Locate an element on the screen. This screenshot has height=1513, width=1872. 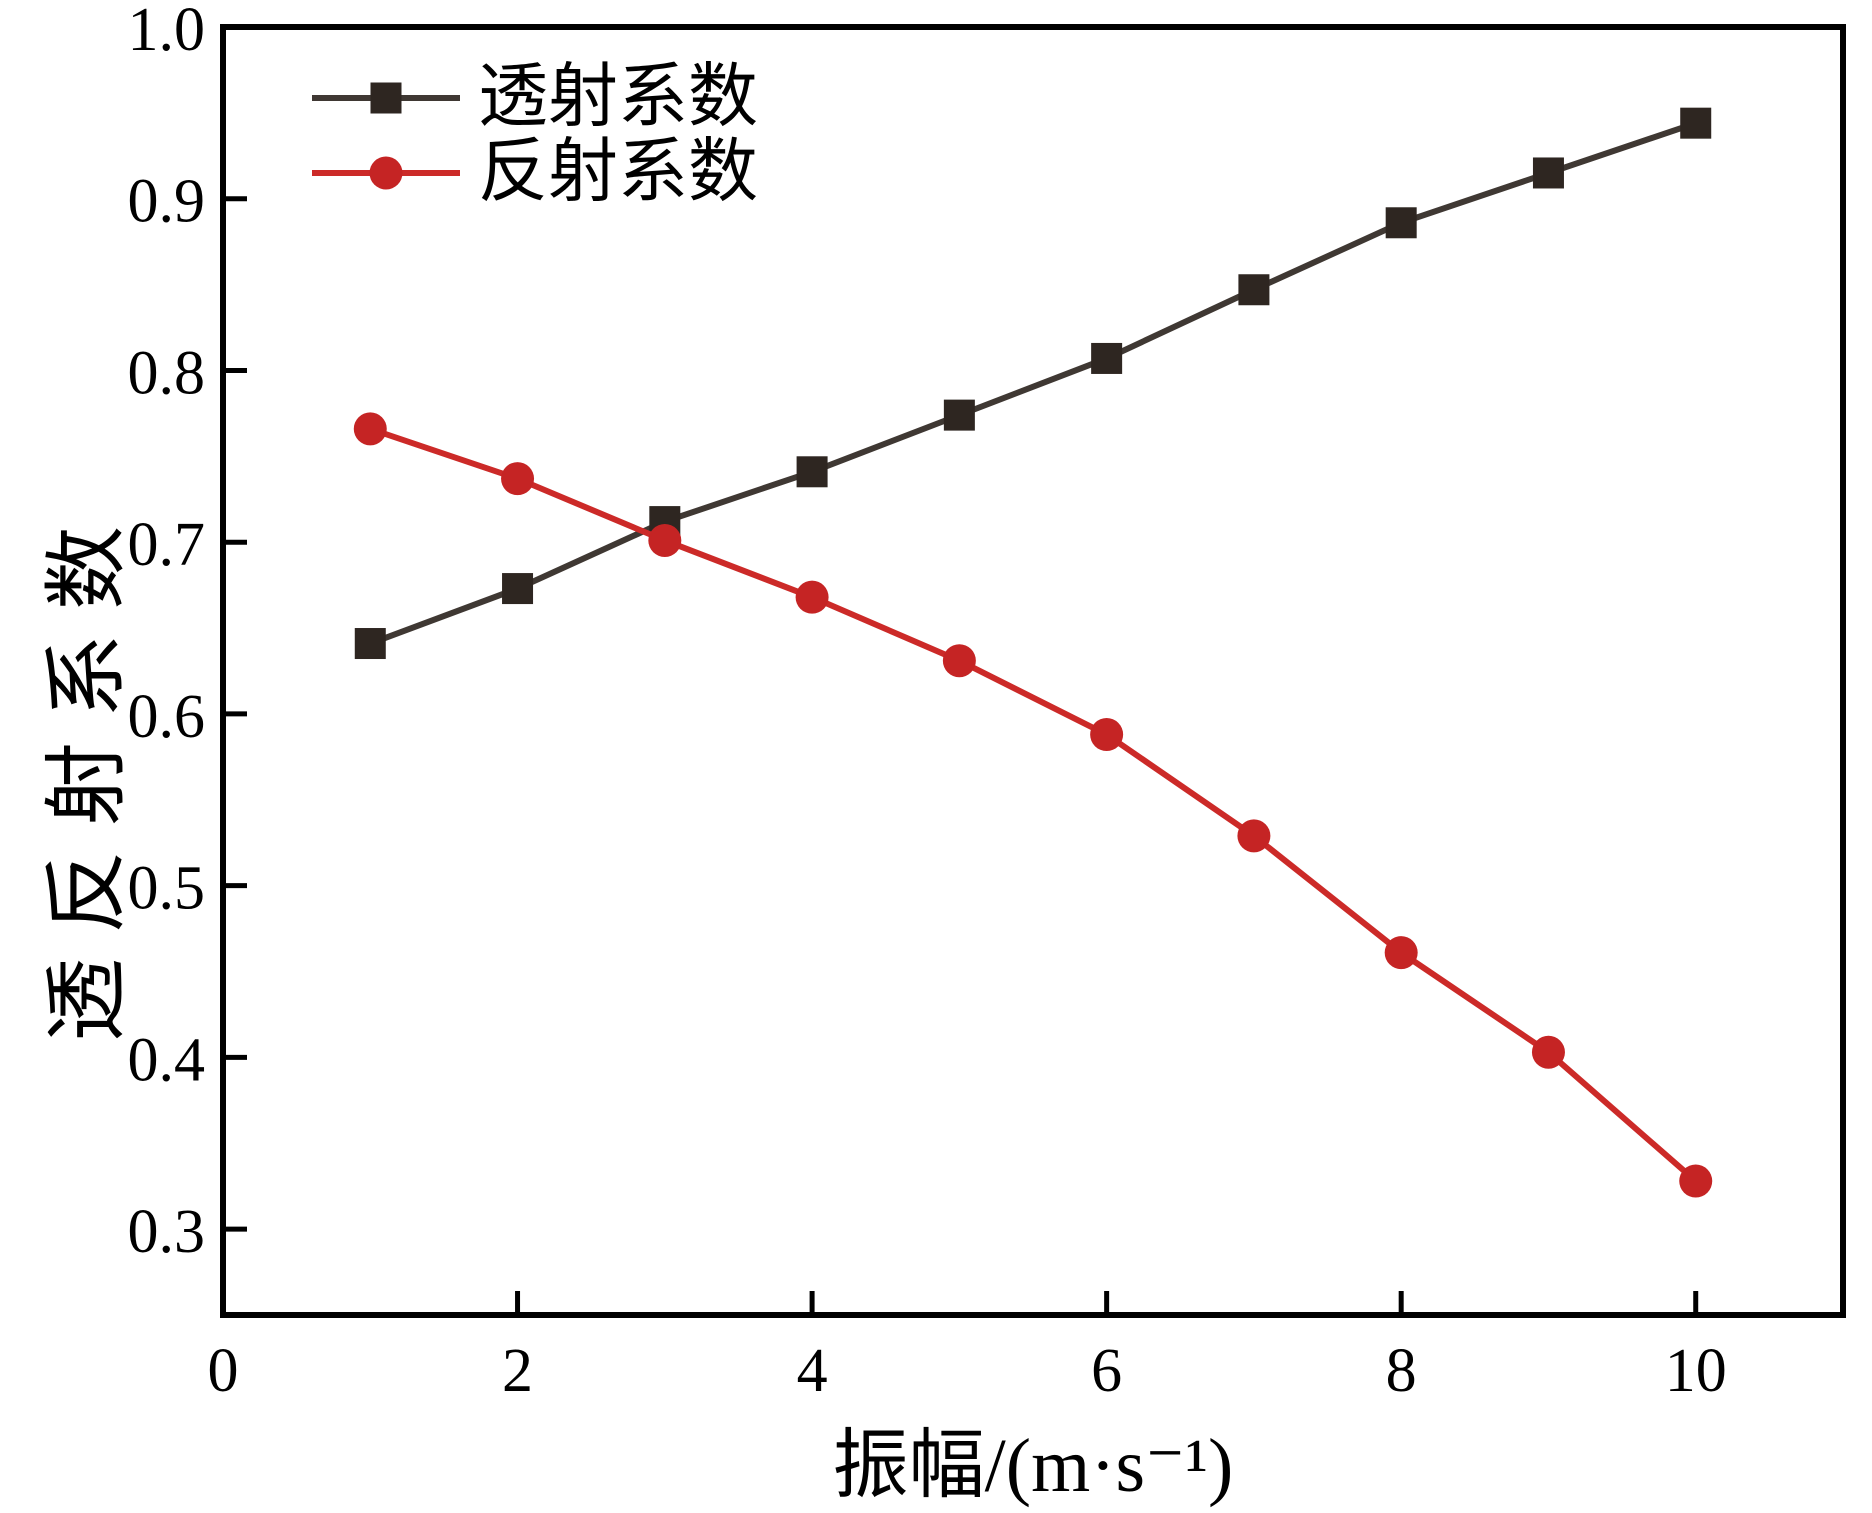
svg-text: 6 is located at coordinates (1106, 1371).